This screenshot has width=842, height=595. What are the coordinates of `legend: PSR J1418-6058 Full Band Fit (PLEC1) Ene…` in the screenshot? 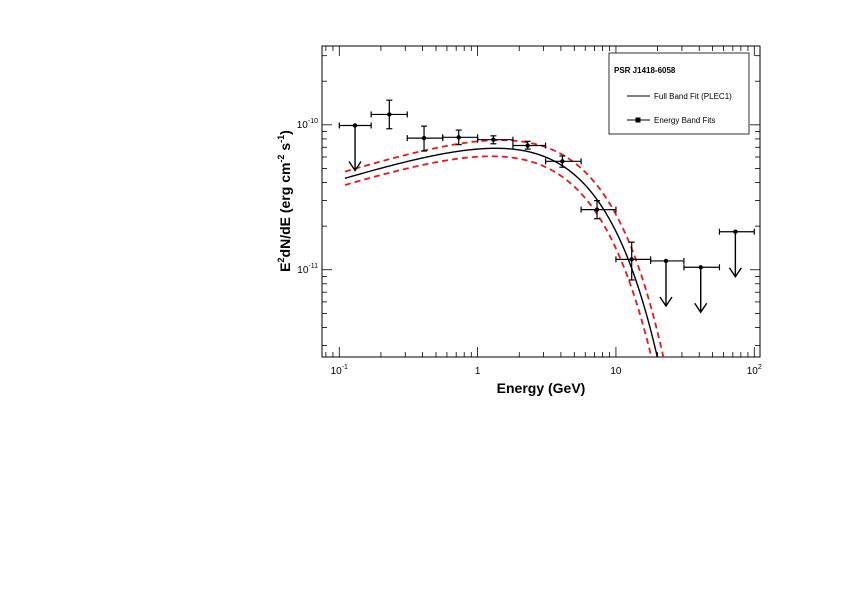 It's located at (679, 93).